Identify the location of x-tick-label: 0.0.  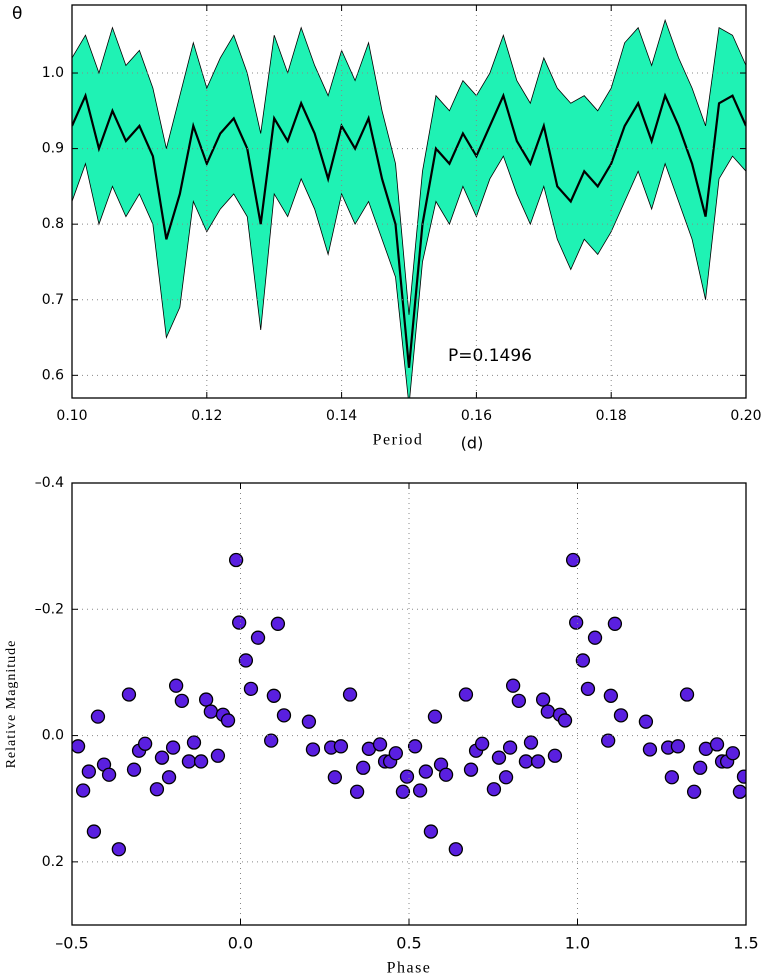
(240, 943).